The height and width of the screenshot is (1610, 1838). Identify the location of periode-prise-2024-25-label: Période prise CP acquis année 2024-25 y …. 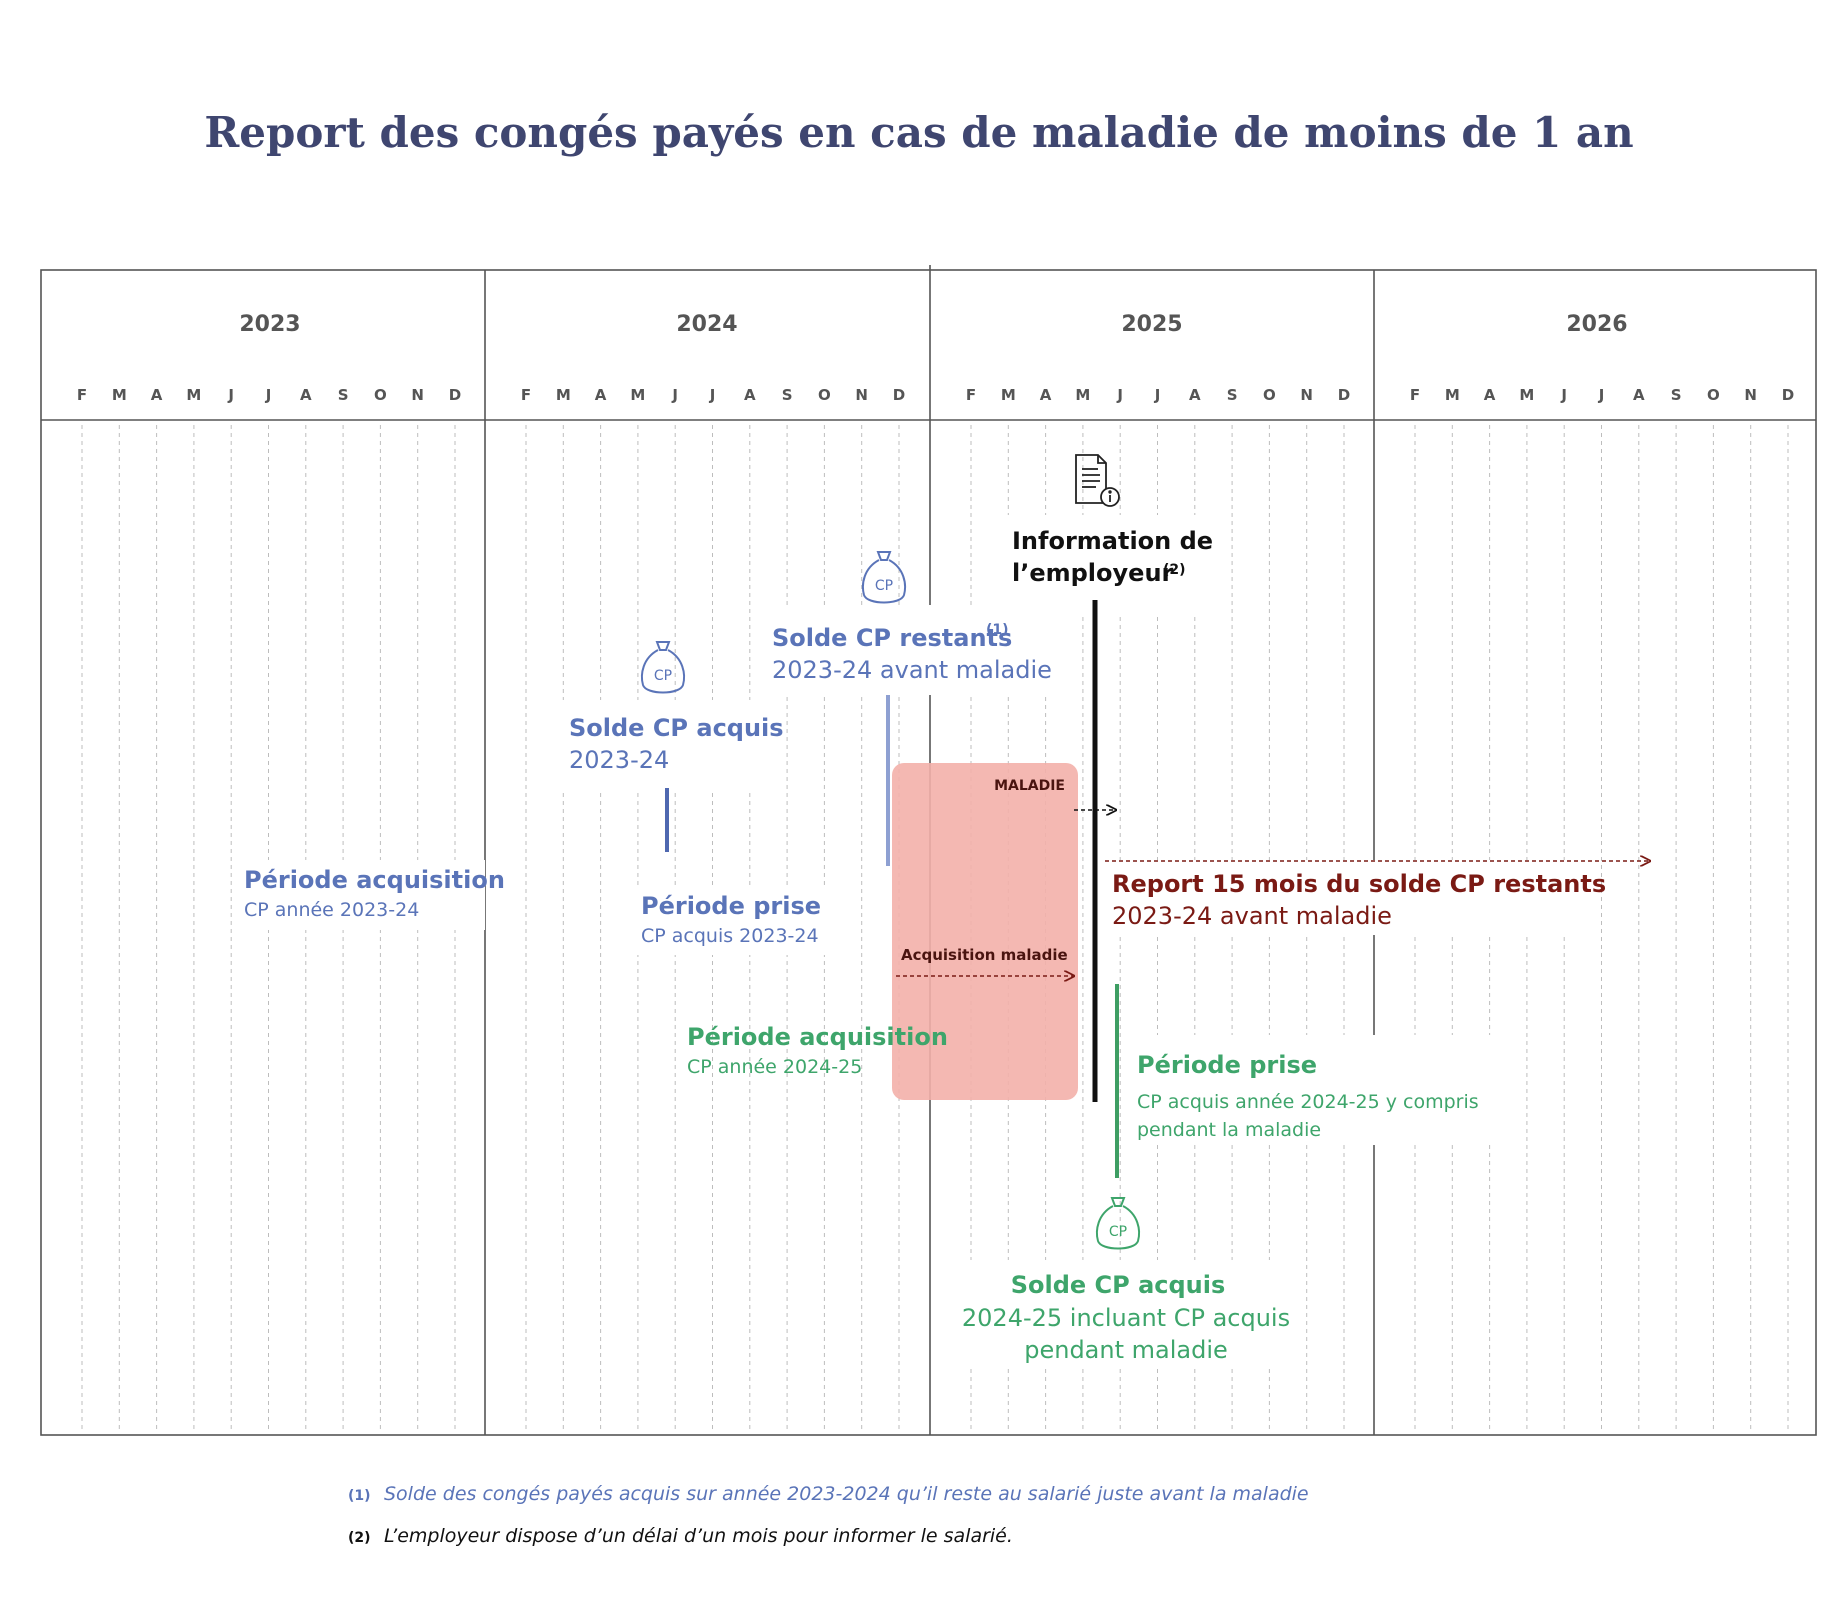
(1308, 1096).